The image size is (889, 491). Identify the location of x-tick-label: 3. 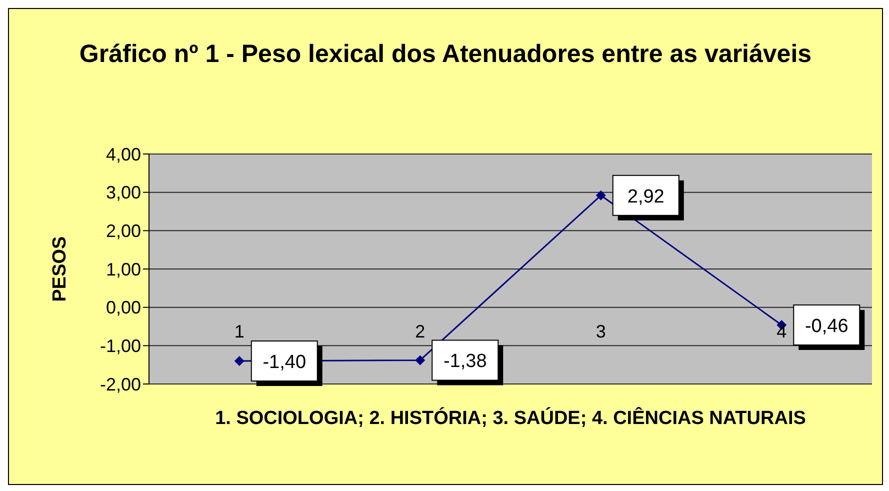
(601, 331).